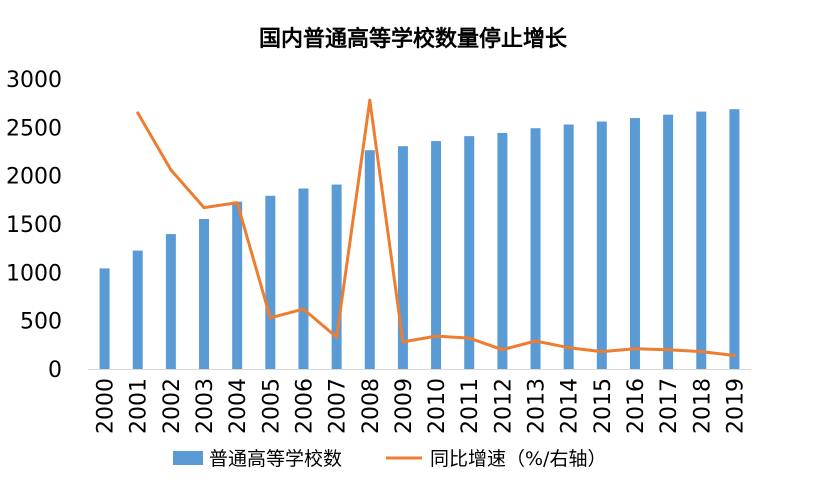 The height and width of the screenshot is (499, 827). What do you see at coordinates (518, 459) in the screenshot?
I see `legend-label-line: 同比增速（%/右轴）` at bounding box center [518, 459].